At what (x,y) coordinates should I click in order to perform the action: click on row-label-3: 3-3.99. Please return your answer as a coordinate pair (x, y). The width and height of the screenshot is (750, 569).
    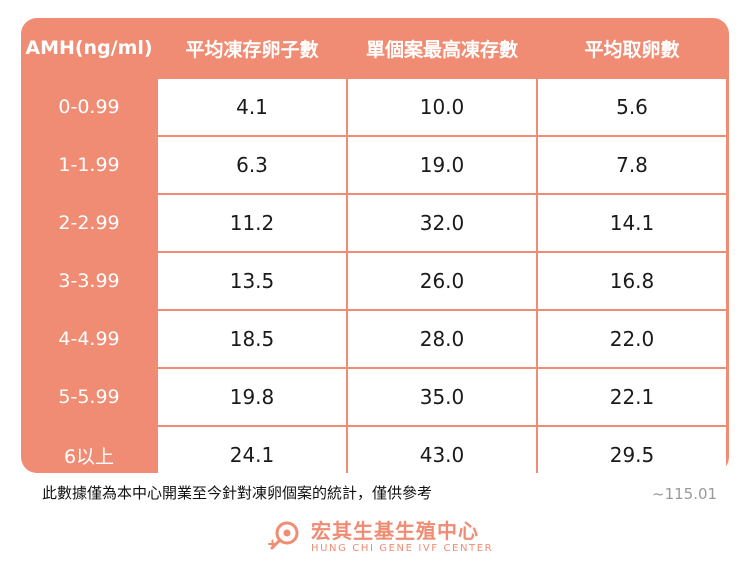
    Looking at the image, I should click on (89, 281).